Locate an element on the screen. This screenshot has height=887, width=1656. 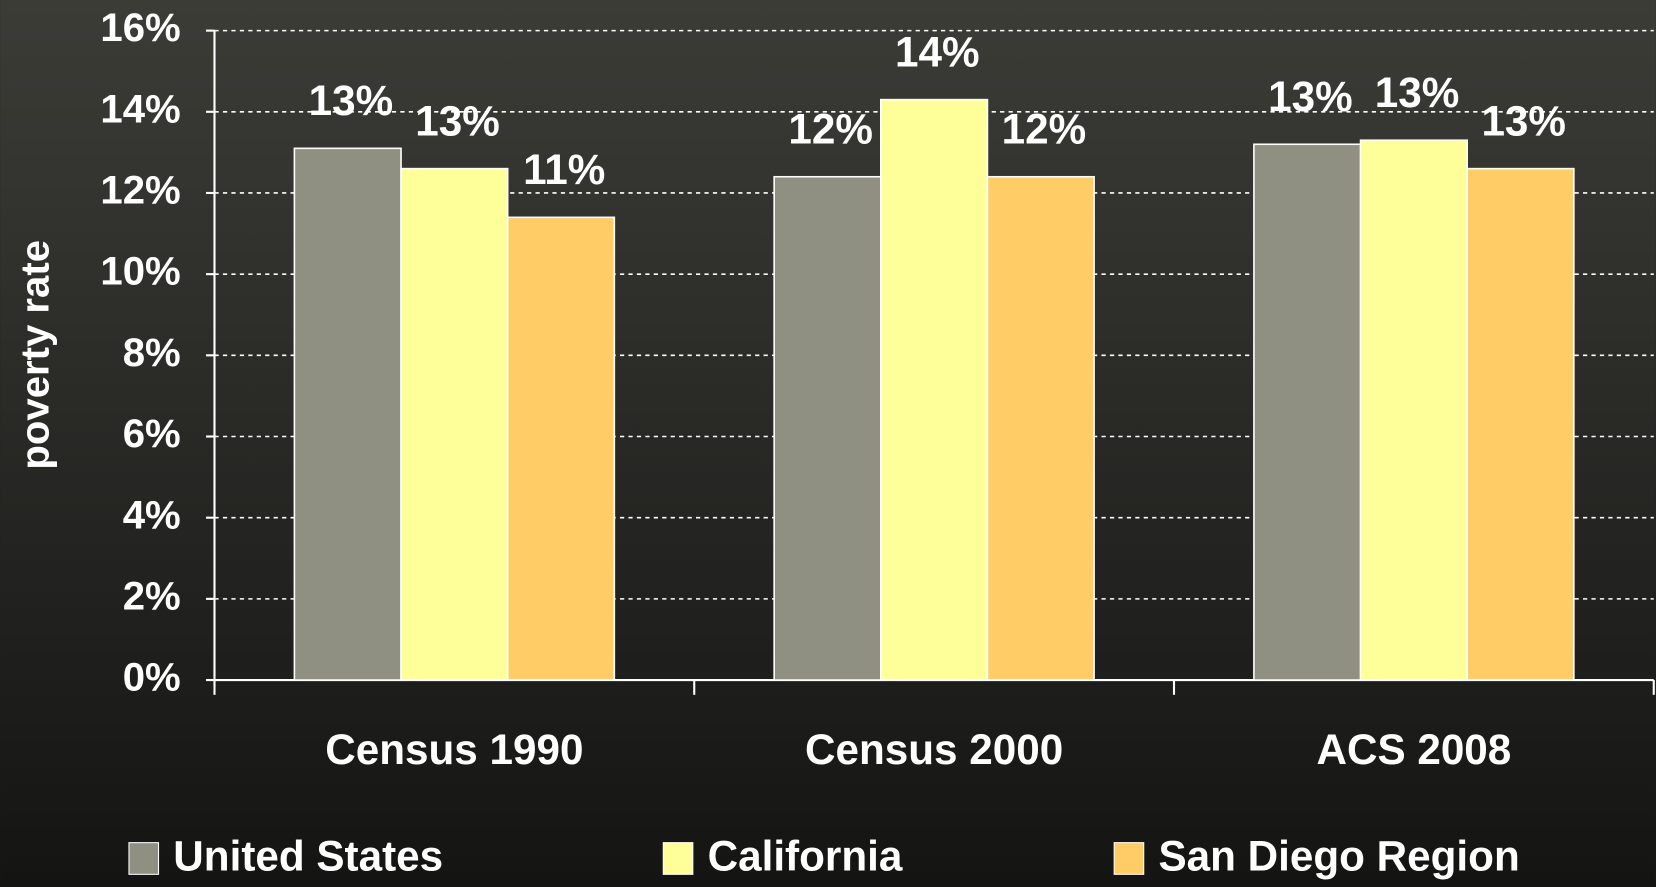
y-tick-label: 10% is located at coordinates (140, 271).